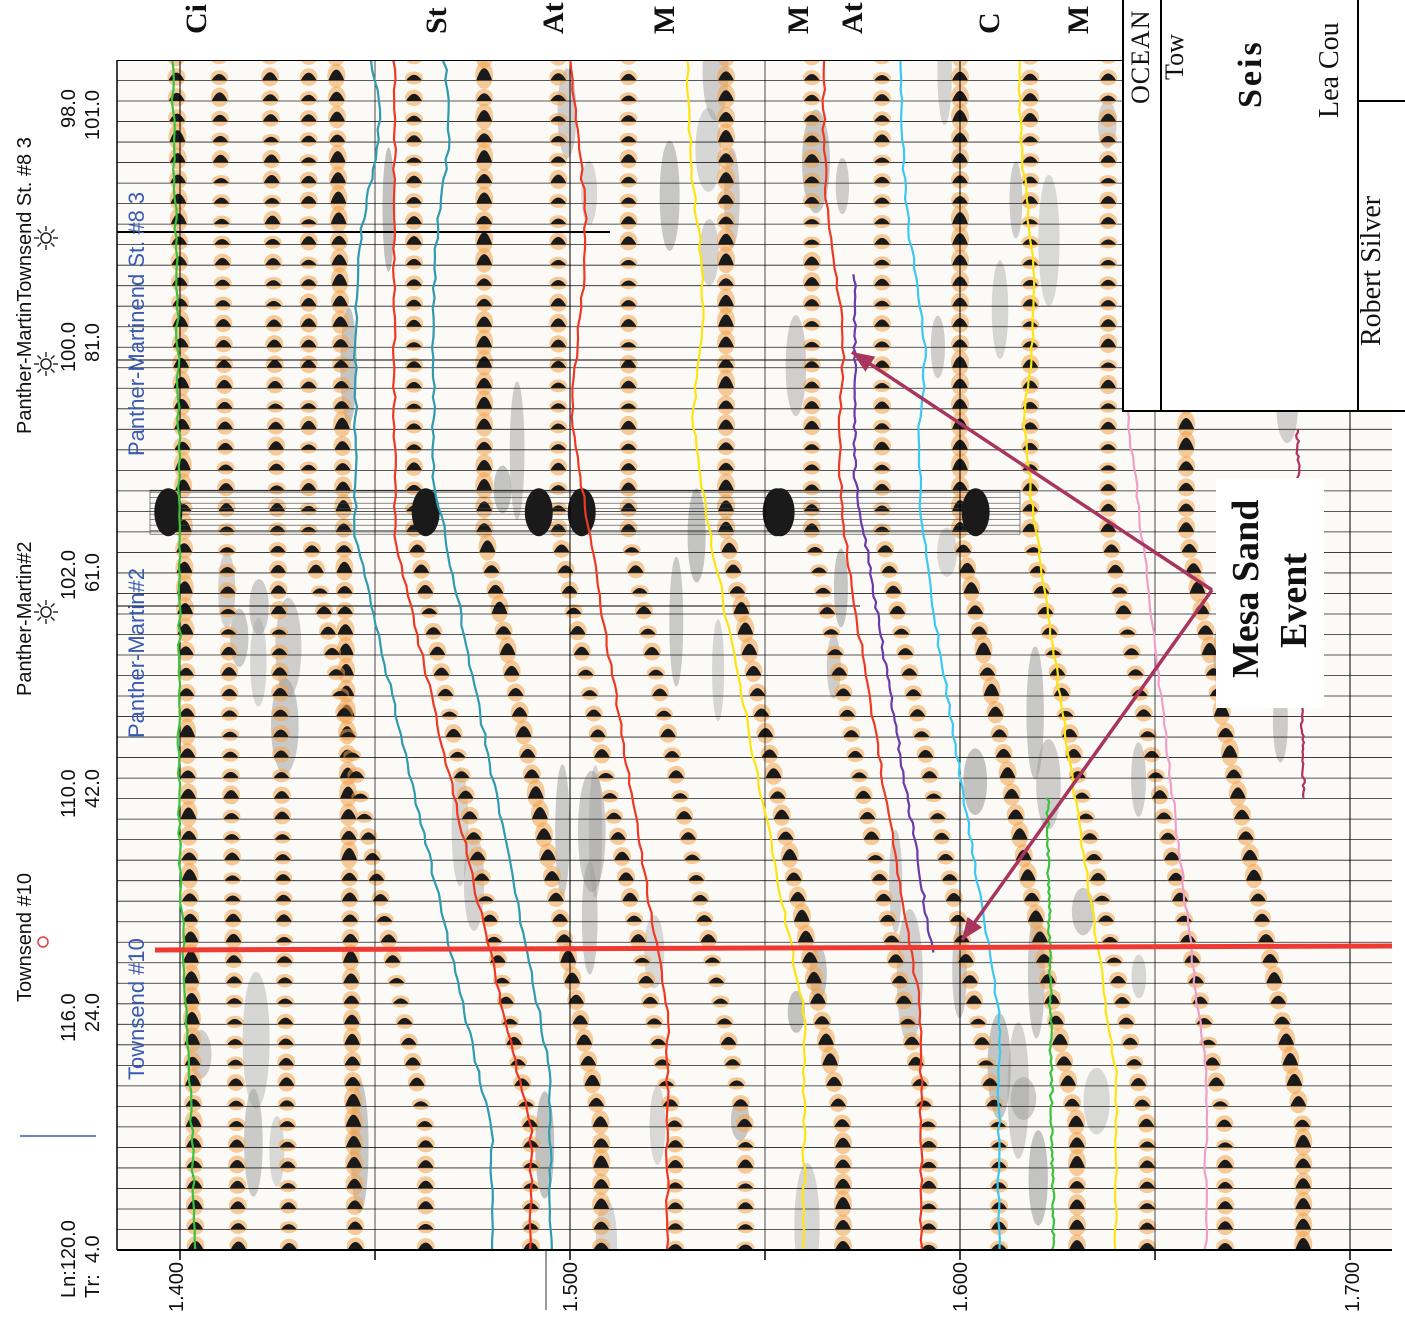 The height and width of the screenshot is (1317, 1405). What do you see at coordinates (1250, 73) in the screenshot?
I see `title-block-title: Seis` at bounding box center [1250, 73].